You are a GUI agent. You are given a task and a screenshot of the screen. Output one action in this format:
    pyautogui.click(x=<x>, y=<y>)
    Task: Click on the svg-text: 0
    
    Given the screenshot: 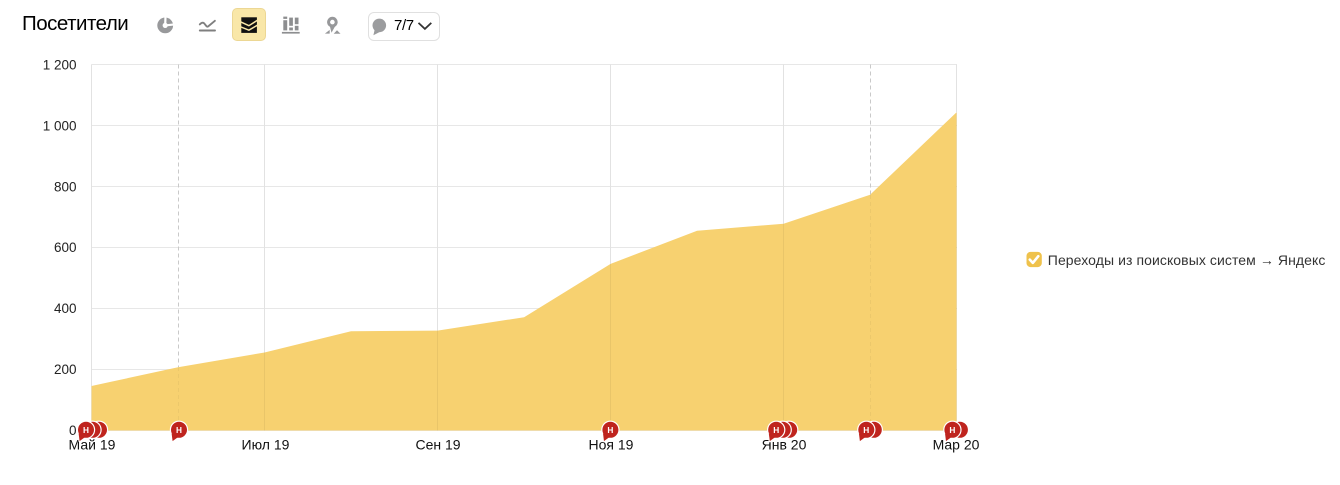 What is the action you would take?
    pyautogui.click(x=73, y=430)
    